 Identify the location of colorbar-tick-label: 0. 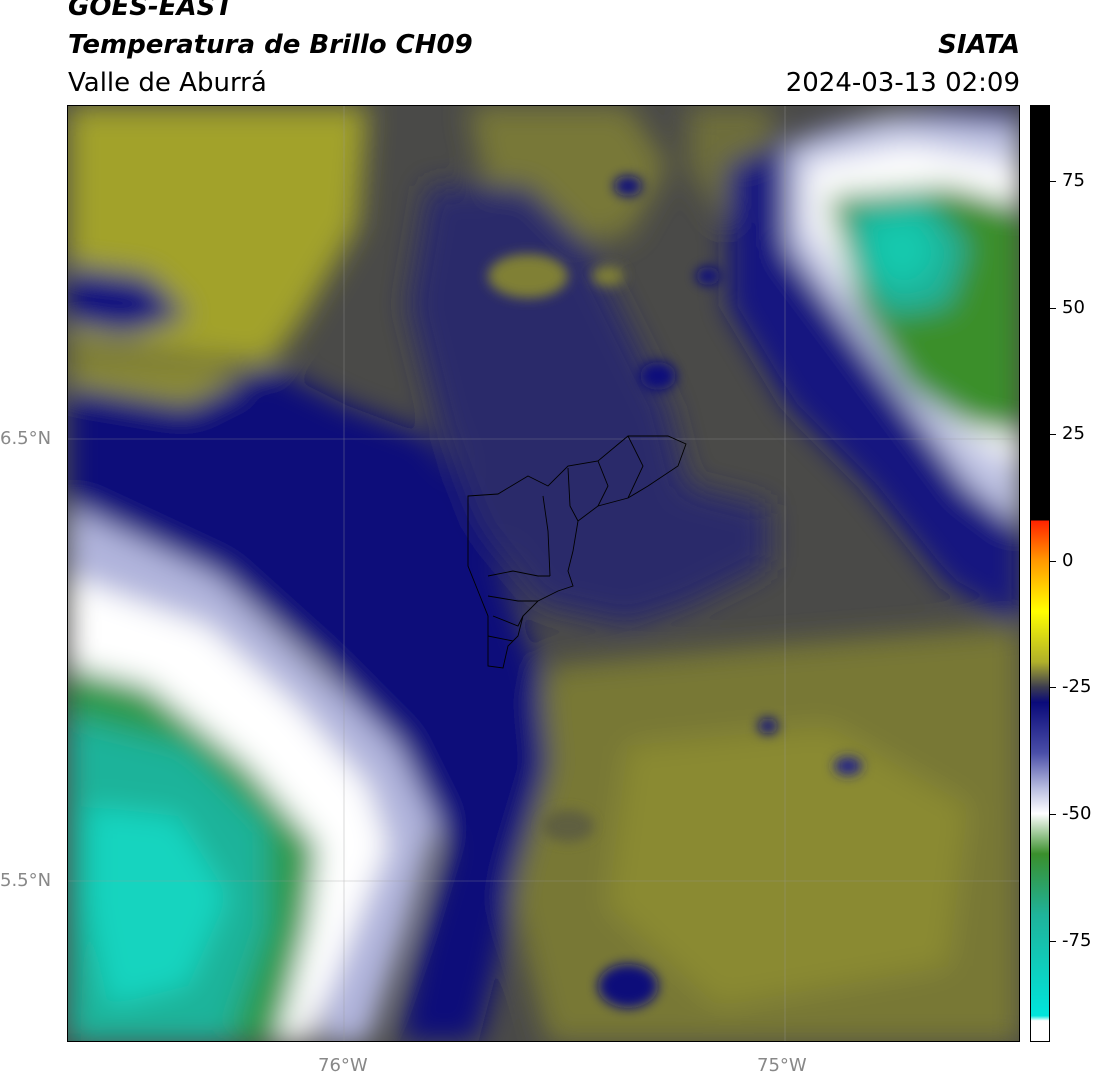
(1068, 560).